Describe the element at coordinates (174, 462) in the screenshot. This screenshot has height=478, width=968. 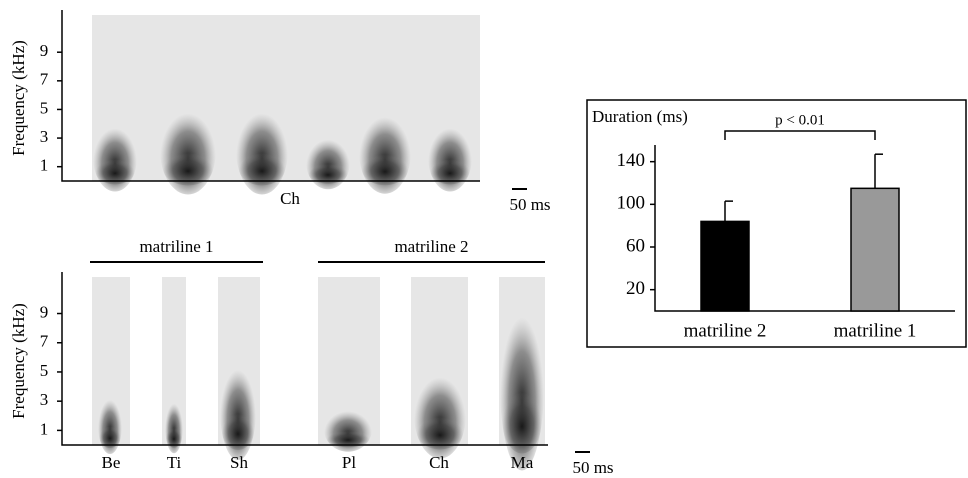
I see `call-label: Ti` at that location.